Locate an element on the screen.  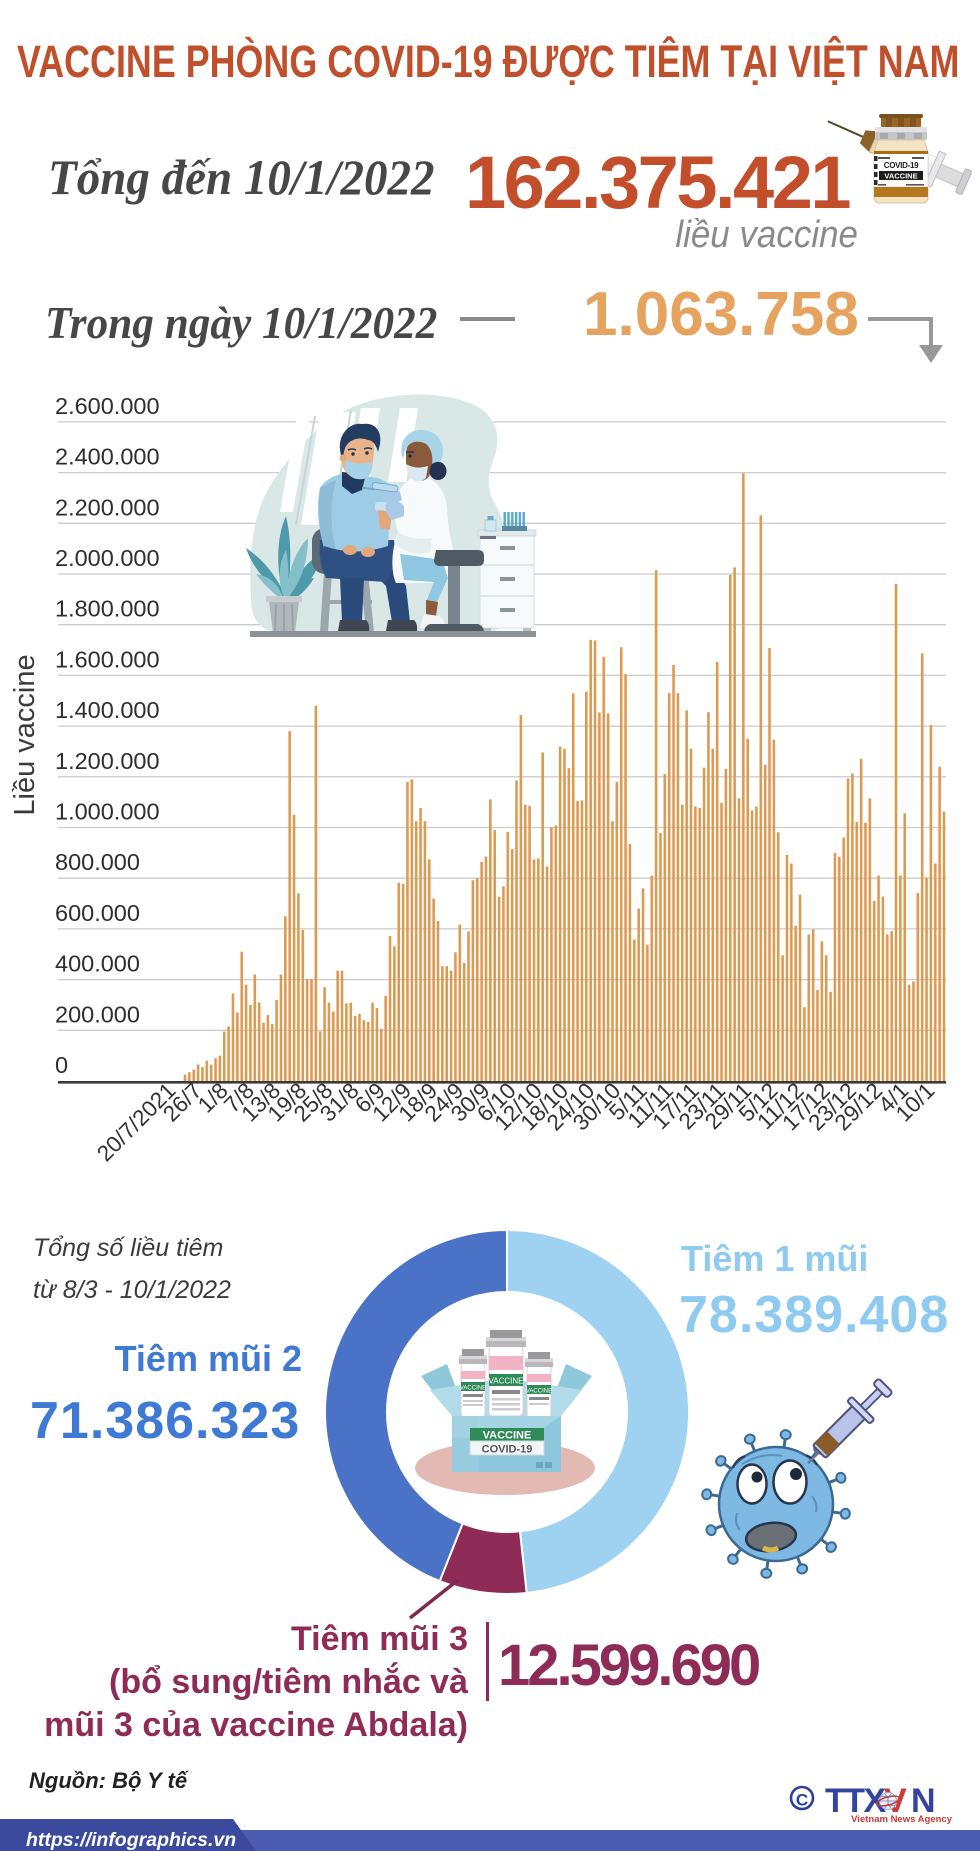
svg-text: 600.000 is located at coordinates (97, 913).